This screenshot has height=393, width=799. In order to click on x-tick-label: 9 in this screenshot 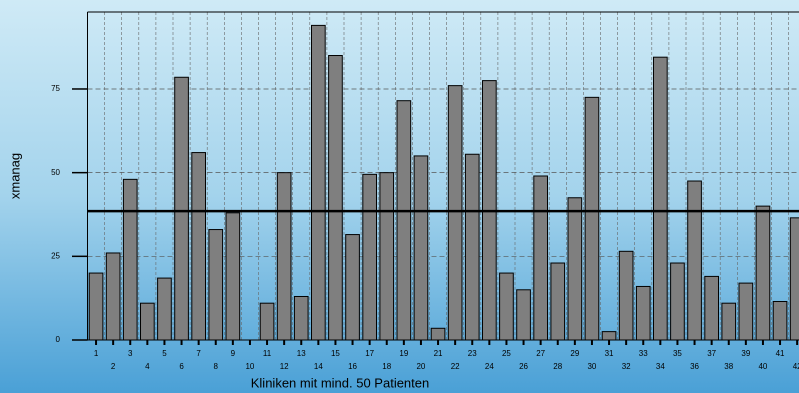, I will do `click(233, 353)`.